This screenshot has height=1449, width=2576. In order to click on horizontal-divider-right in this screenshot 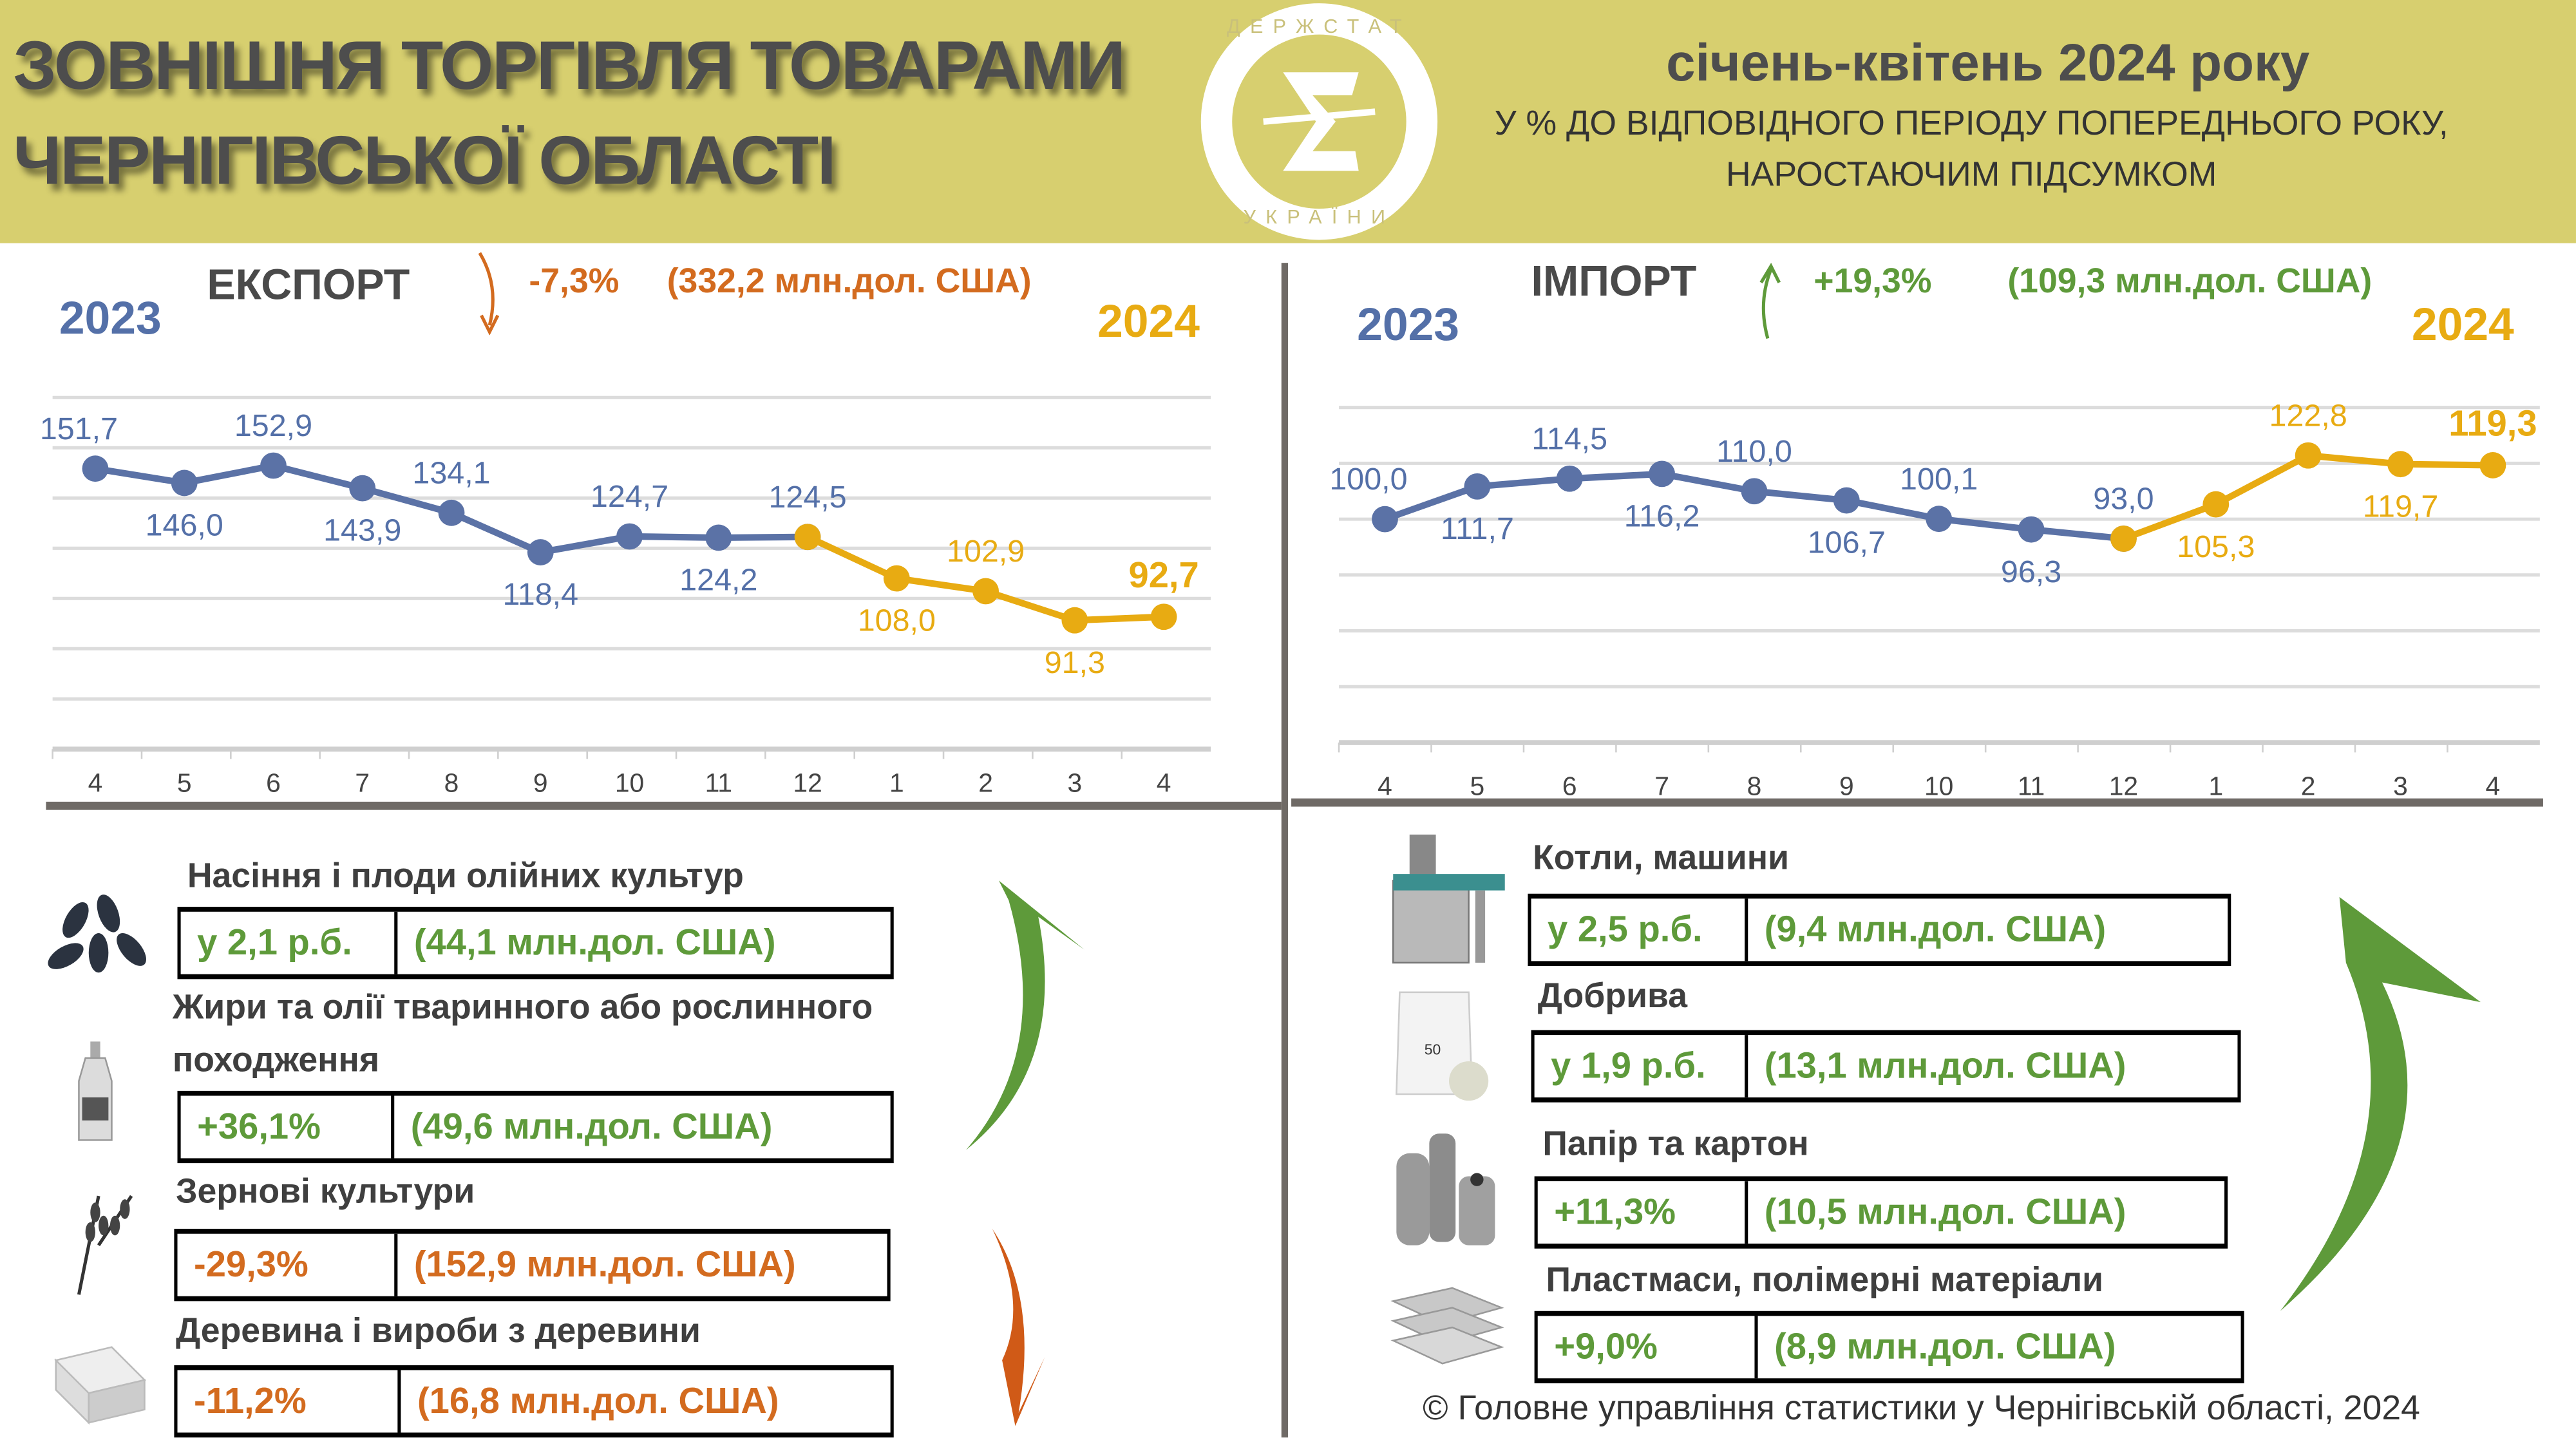, I will do `click(1917, 803)`.